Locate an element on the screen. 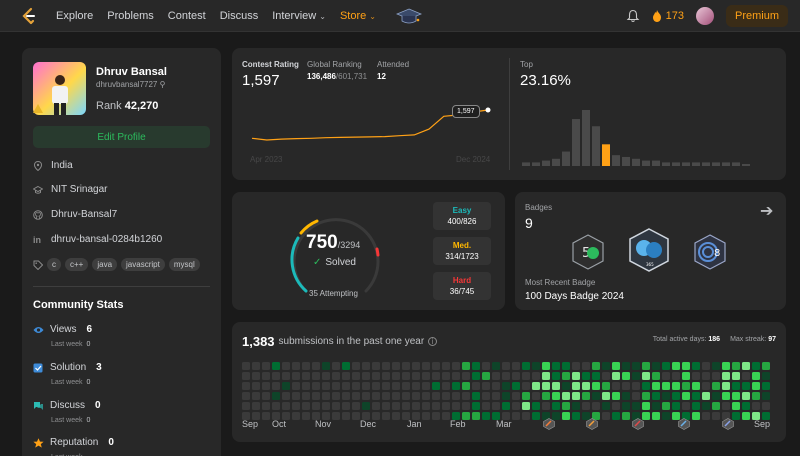 This screenshot has height=456, width=800. streak-count: 173 is located at coordinates (674, 16).